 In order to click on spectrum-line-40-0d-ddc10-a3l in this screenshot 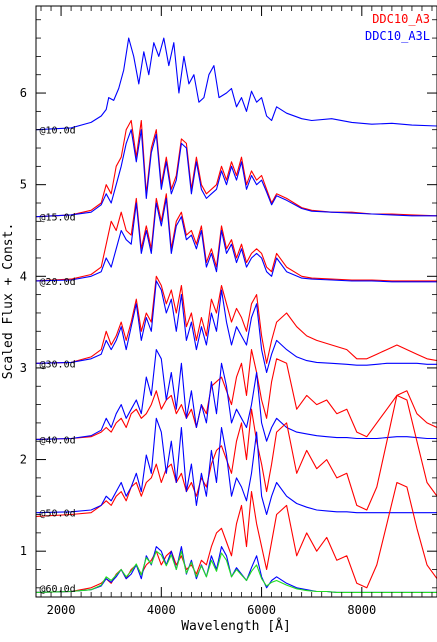, I will do `click(236, 395)`.